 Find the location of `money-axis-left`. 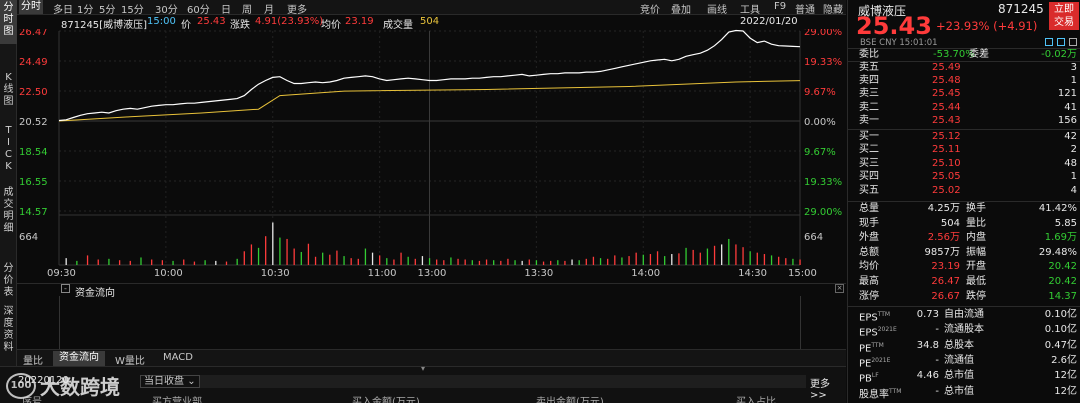

money-axis-left is located at coordinates (59, 323).